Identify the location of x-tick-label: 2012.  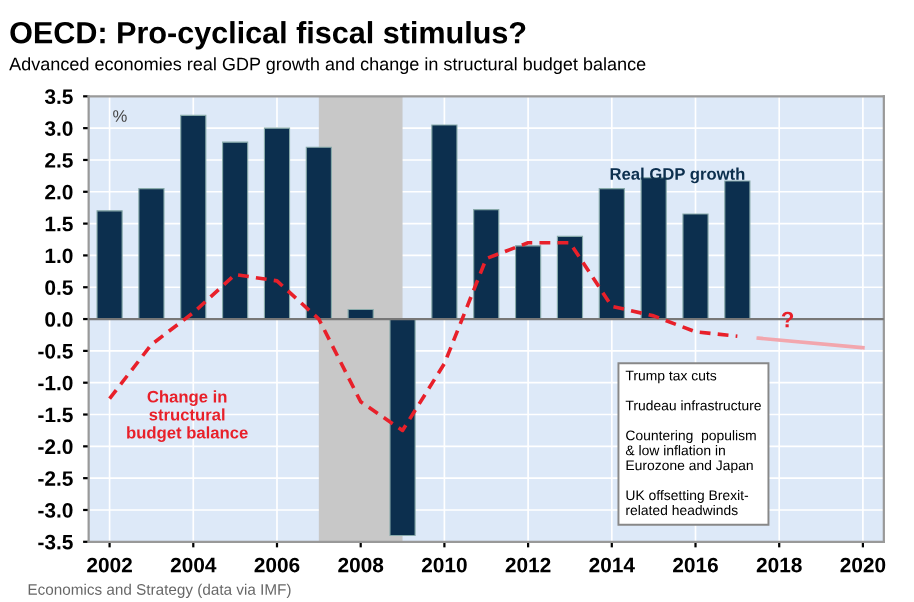
(528, 565).